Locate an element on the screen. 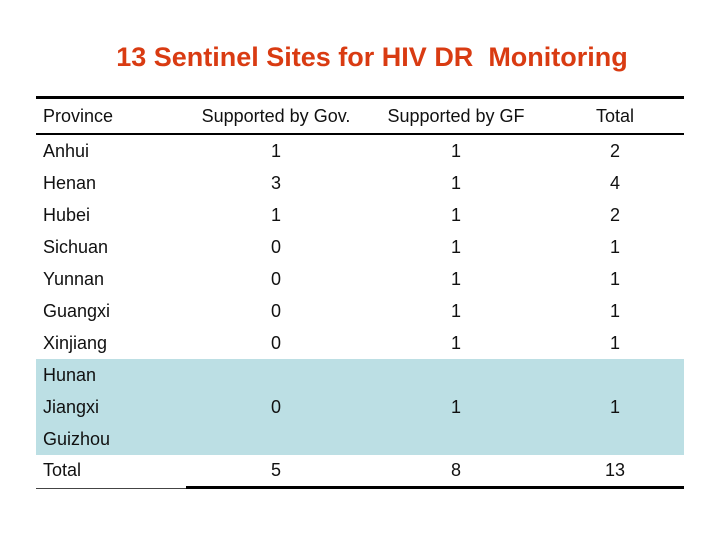 The width and height of the screenshot is (720, 540). table-bottom-rule is located at coordinates (360, 487).